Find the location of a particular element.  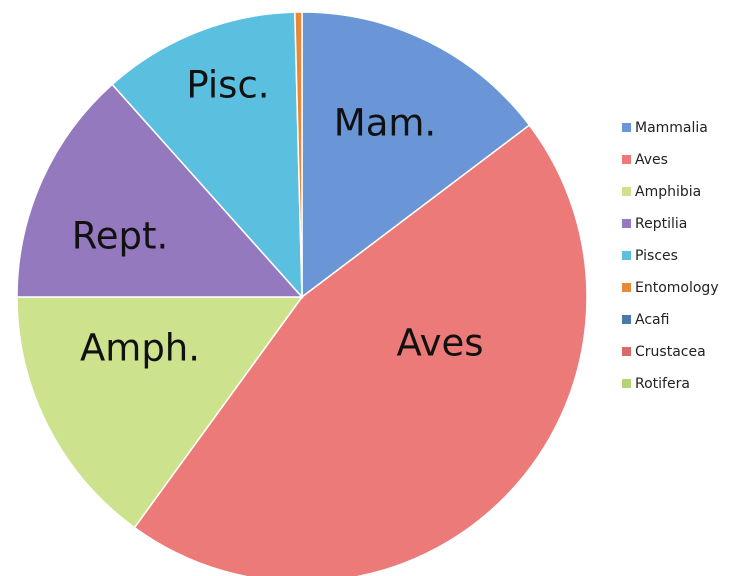

legend-text: Crustacea is located at coordinates (670, 352).